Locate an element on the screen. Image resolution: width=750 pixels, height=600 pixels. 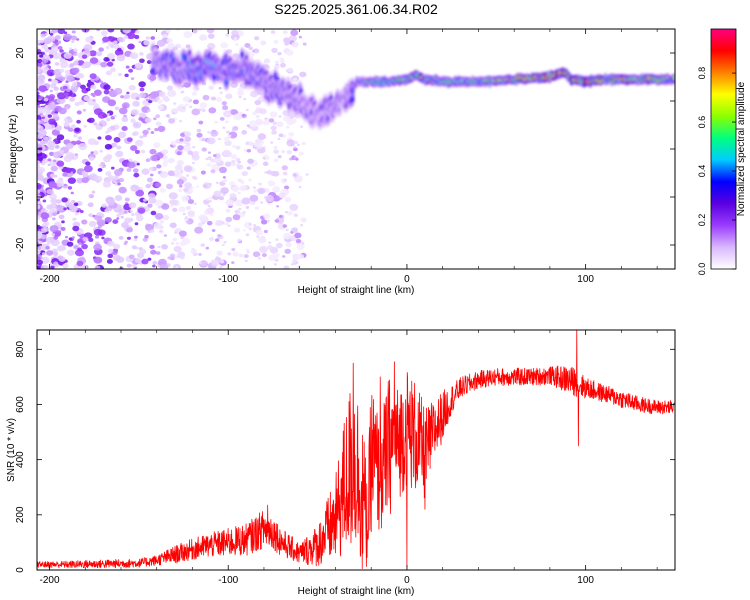
colorbar-gradient is located at coordinates (723, 149).